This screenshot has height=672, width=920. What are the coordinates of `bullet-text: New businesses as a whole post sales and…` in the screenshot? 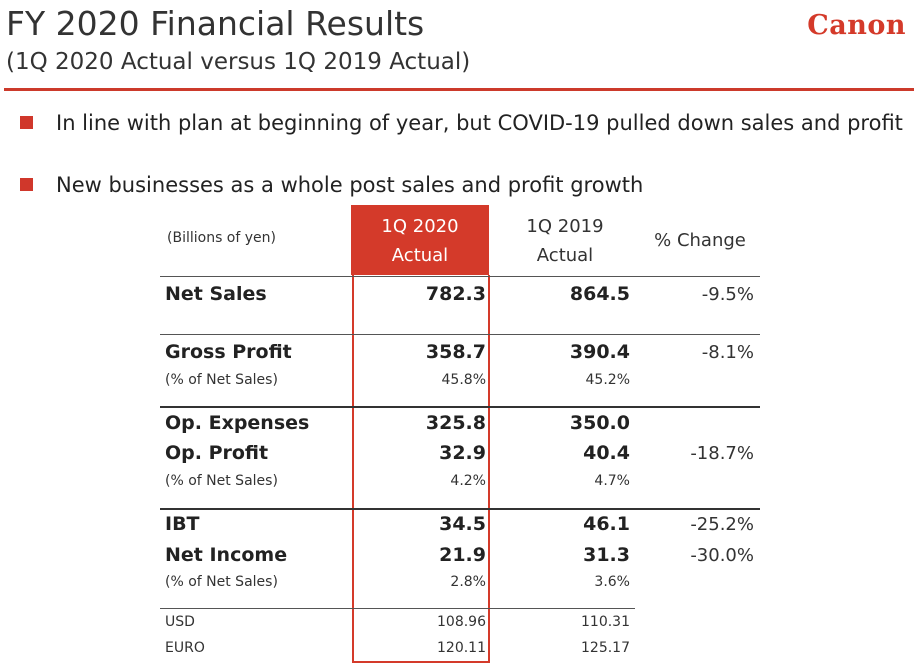 It's located at (350, 185).